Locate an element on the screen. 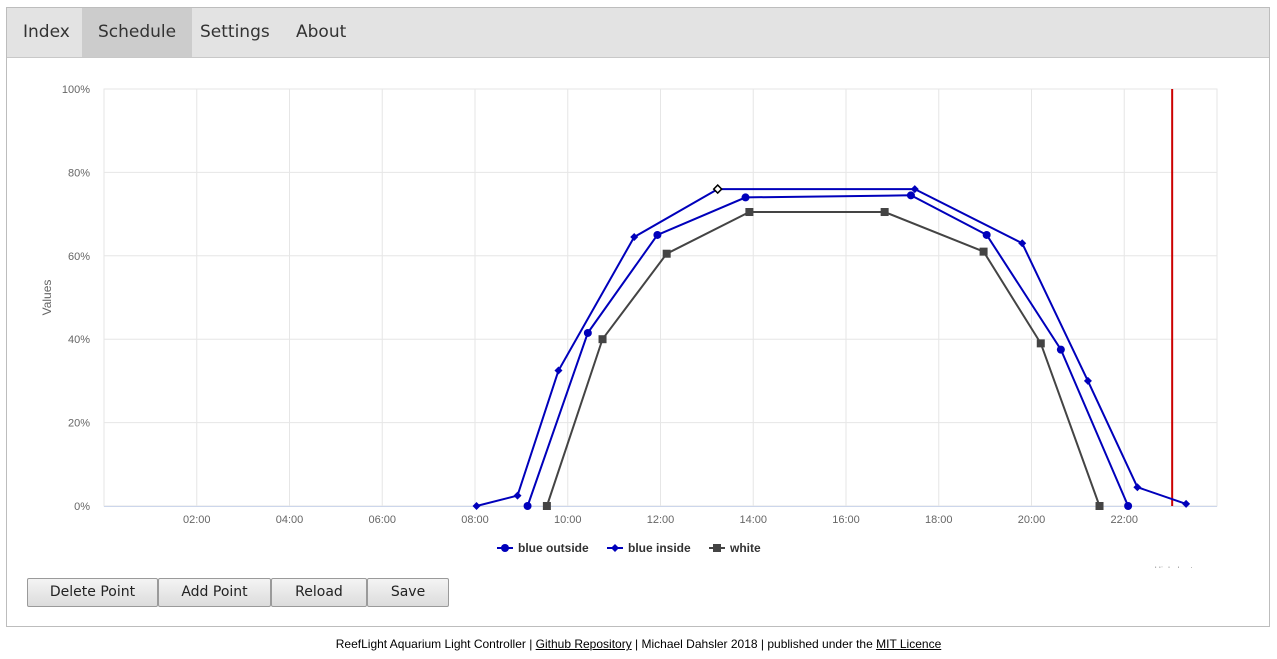 This screenshot has width=1277, height=659. x-tick-label: 04:00 is located at coordinates (290, 520).